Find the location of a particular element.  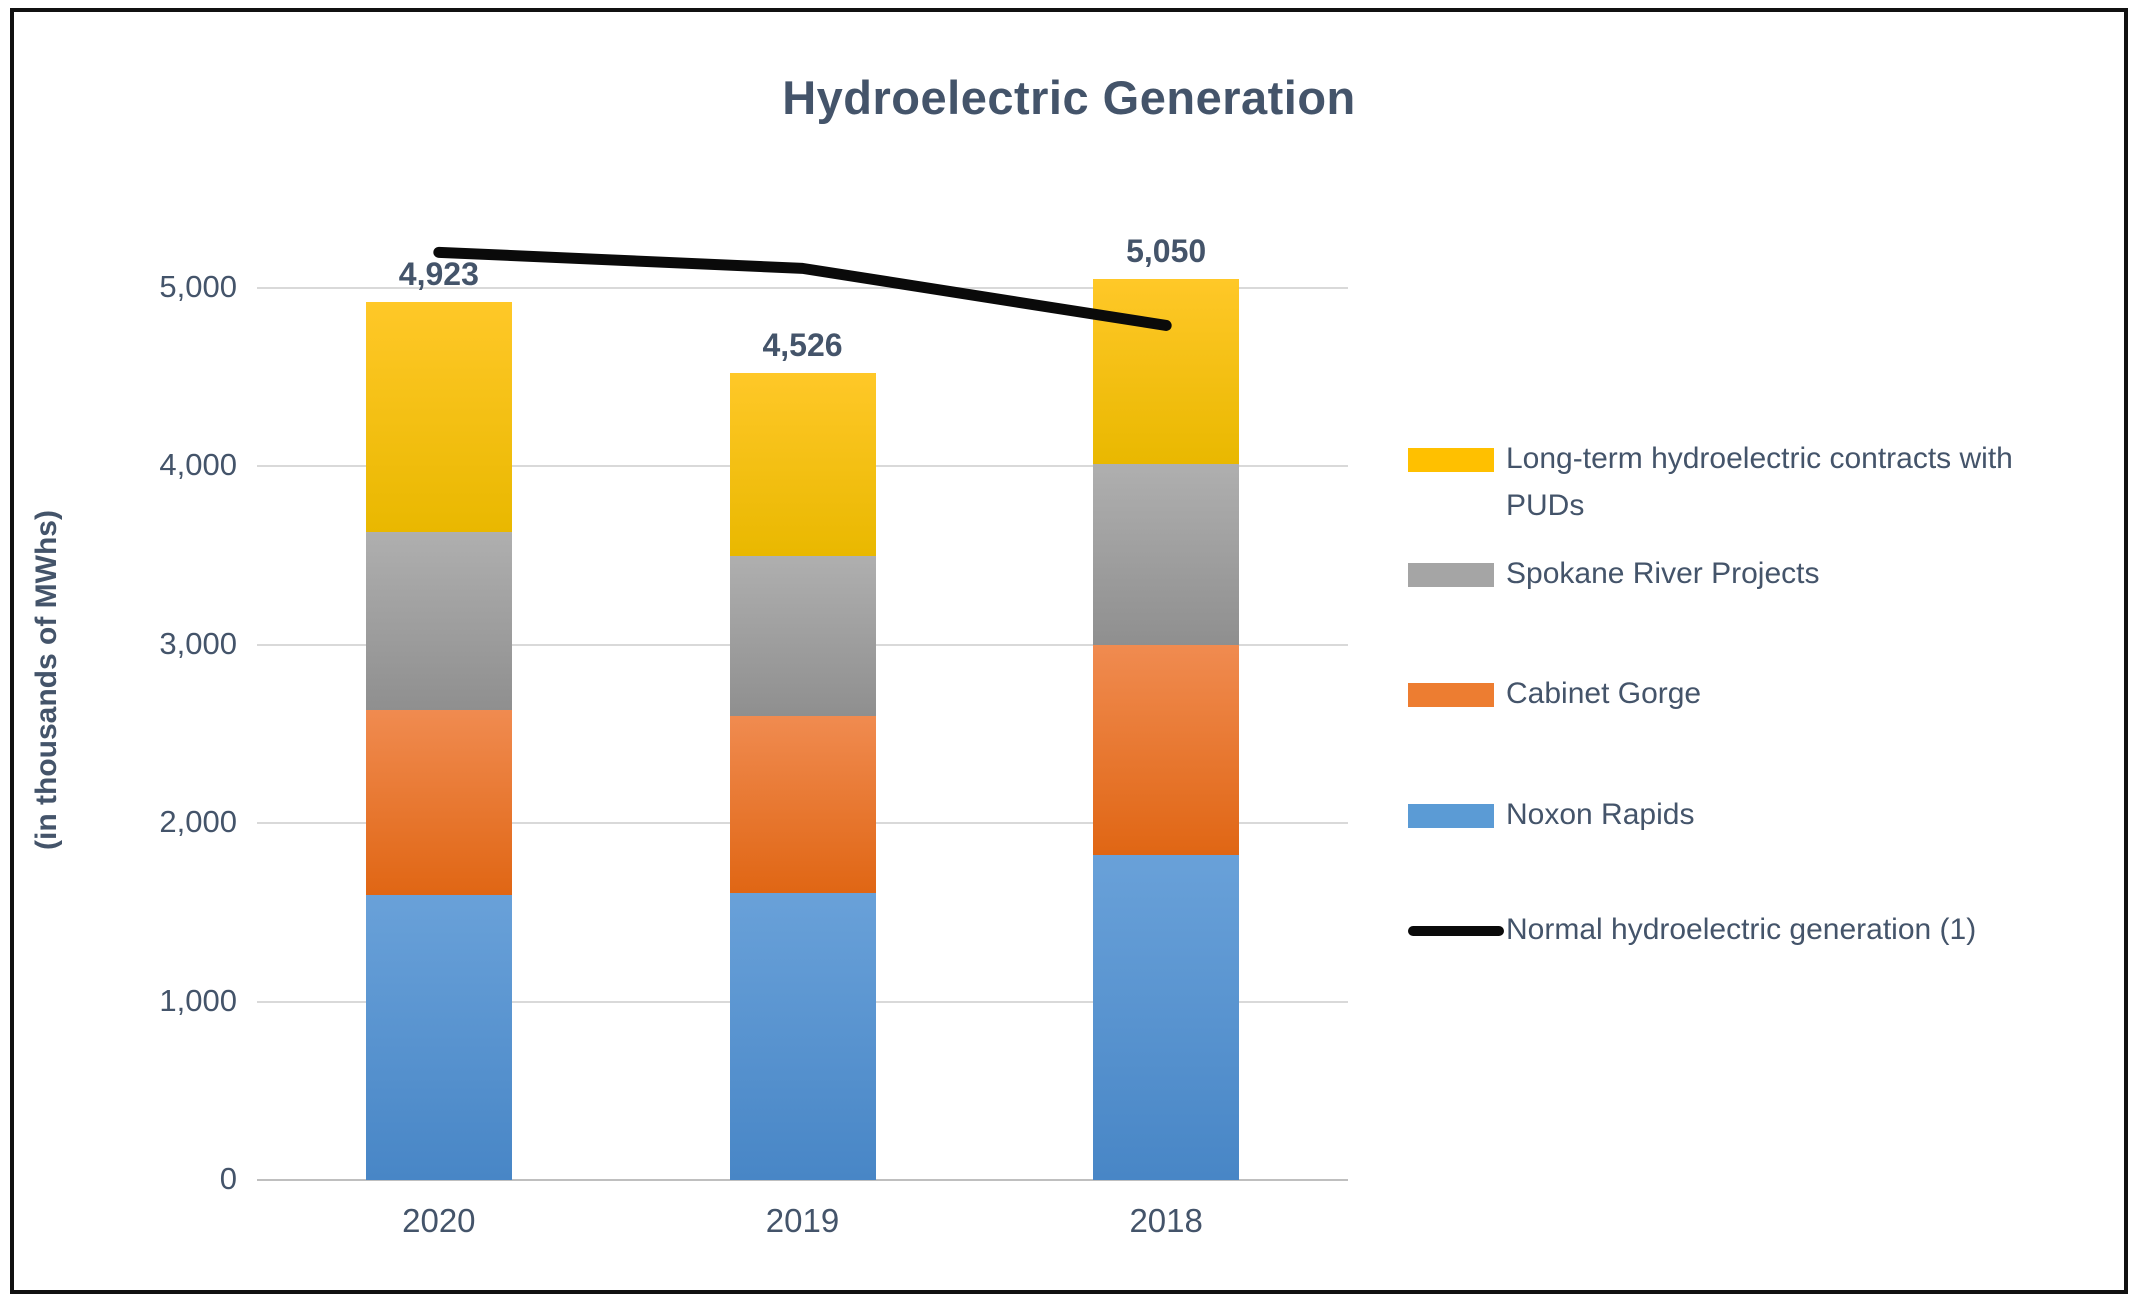

legend-item-label: Cabinet Gorge is located at coordinates (1604, 693).